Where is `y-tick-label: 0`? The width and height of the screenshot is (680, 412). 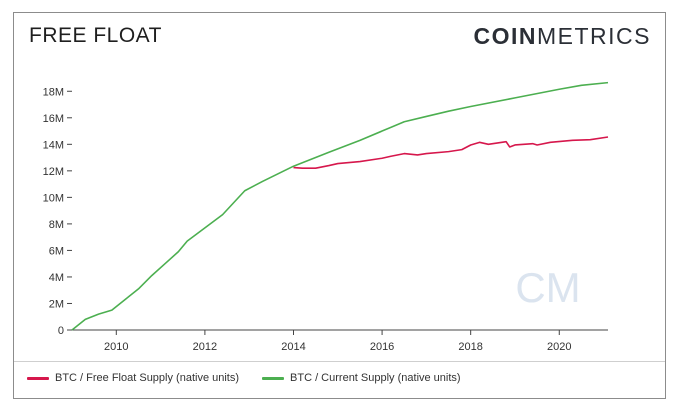
y-tick-label: 0 is located at coordinates (61, 331).